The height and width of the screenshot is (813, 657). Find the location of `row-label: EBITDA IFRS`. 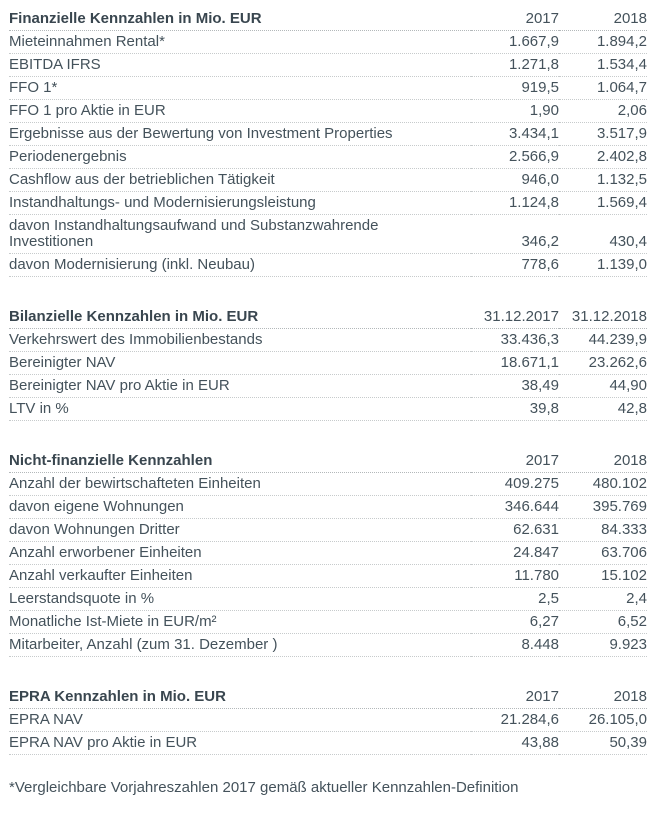

row-label: EBITDA IFRS is located at coordinates (240, 65).